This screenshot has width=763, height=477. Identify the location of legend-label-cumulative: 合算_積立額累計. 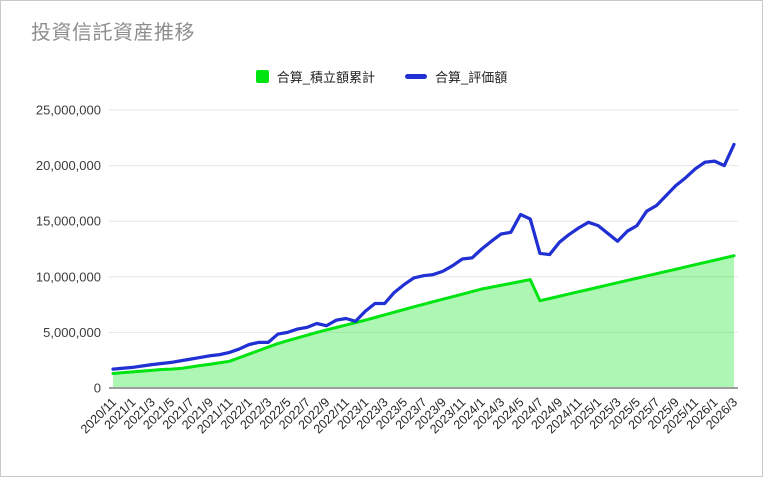
(325, 77).